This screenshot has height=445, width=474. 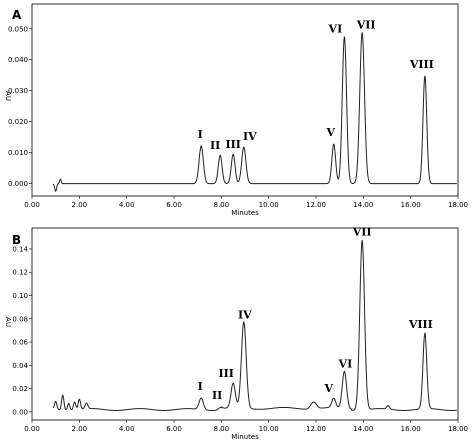 I want to click on y-tick-label: 0.14, so click(x=20, y=249).